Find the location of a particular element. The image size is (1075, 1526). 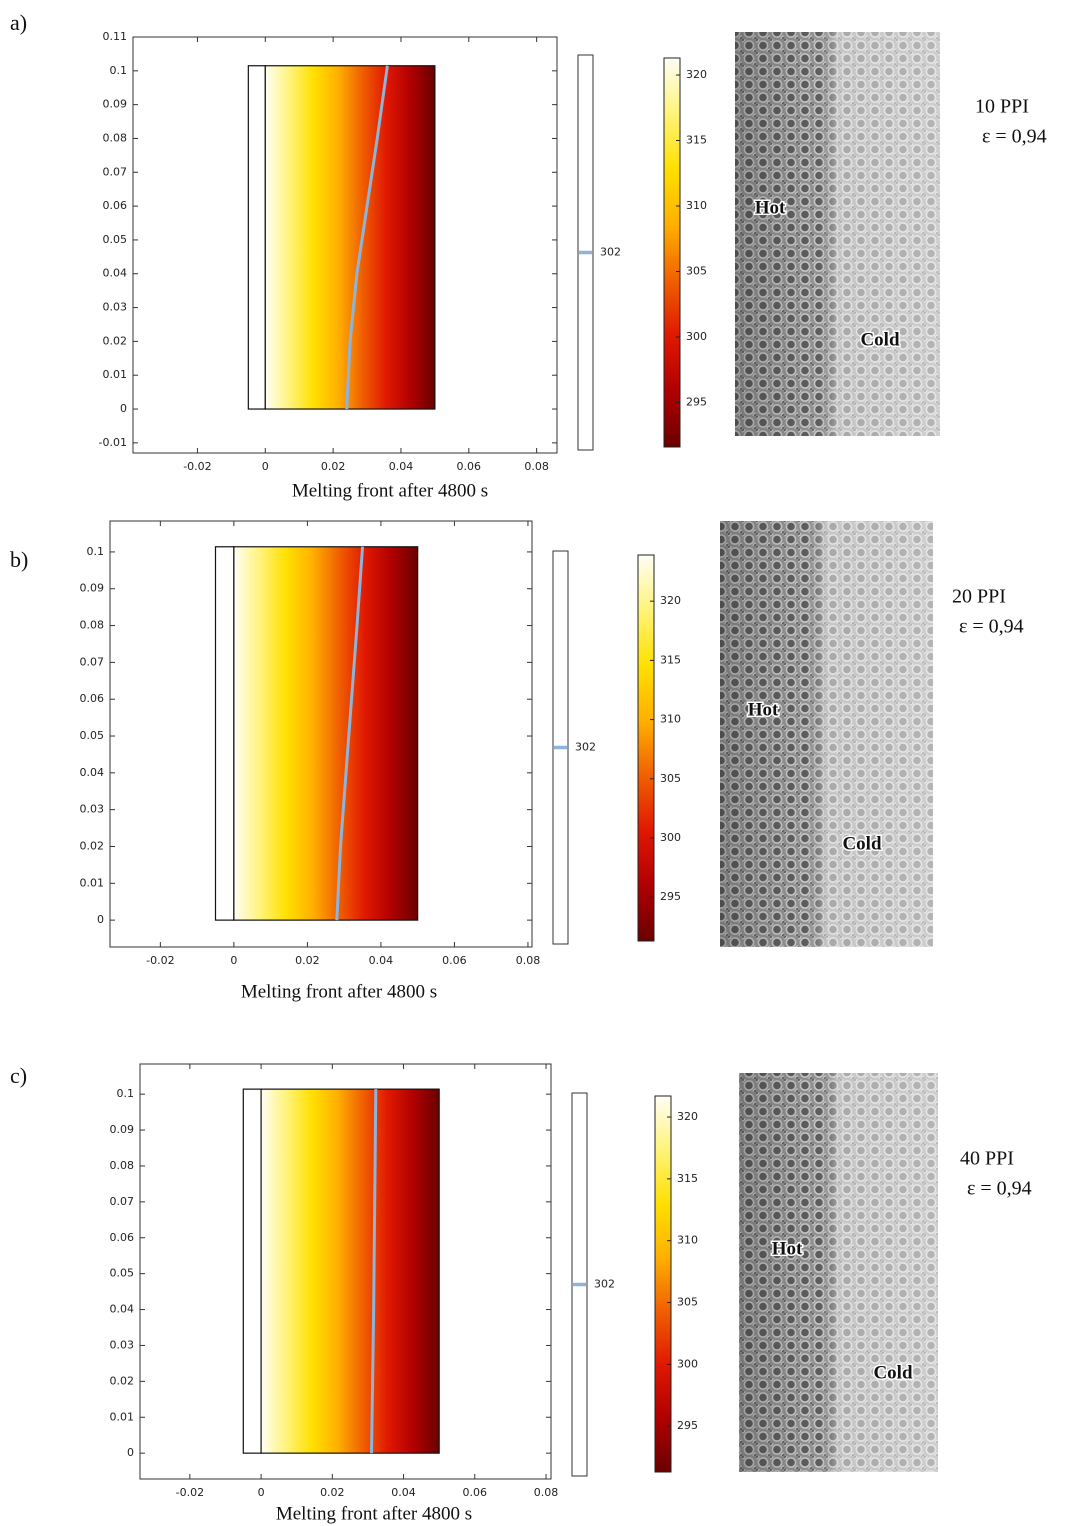

annotation: 40 PPI is located at coordinates (987, 1159).